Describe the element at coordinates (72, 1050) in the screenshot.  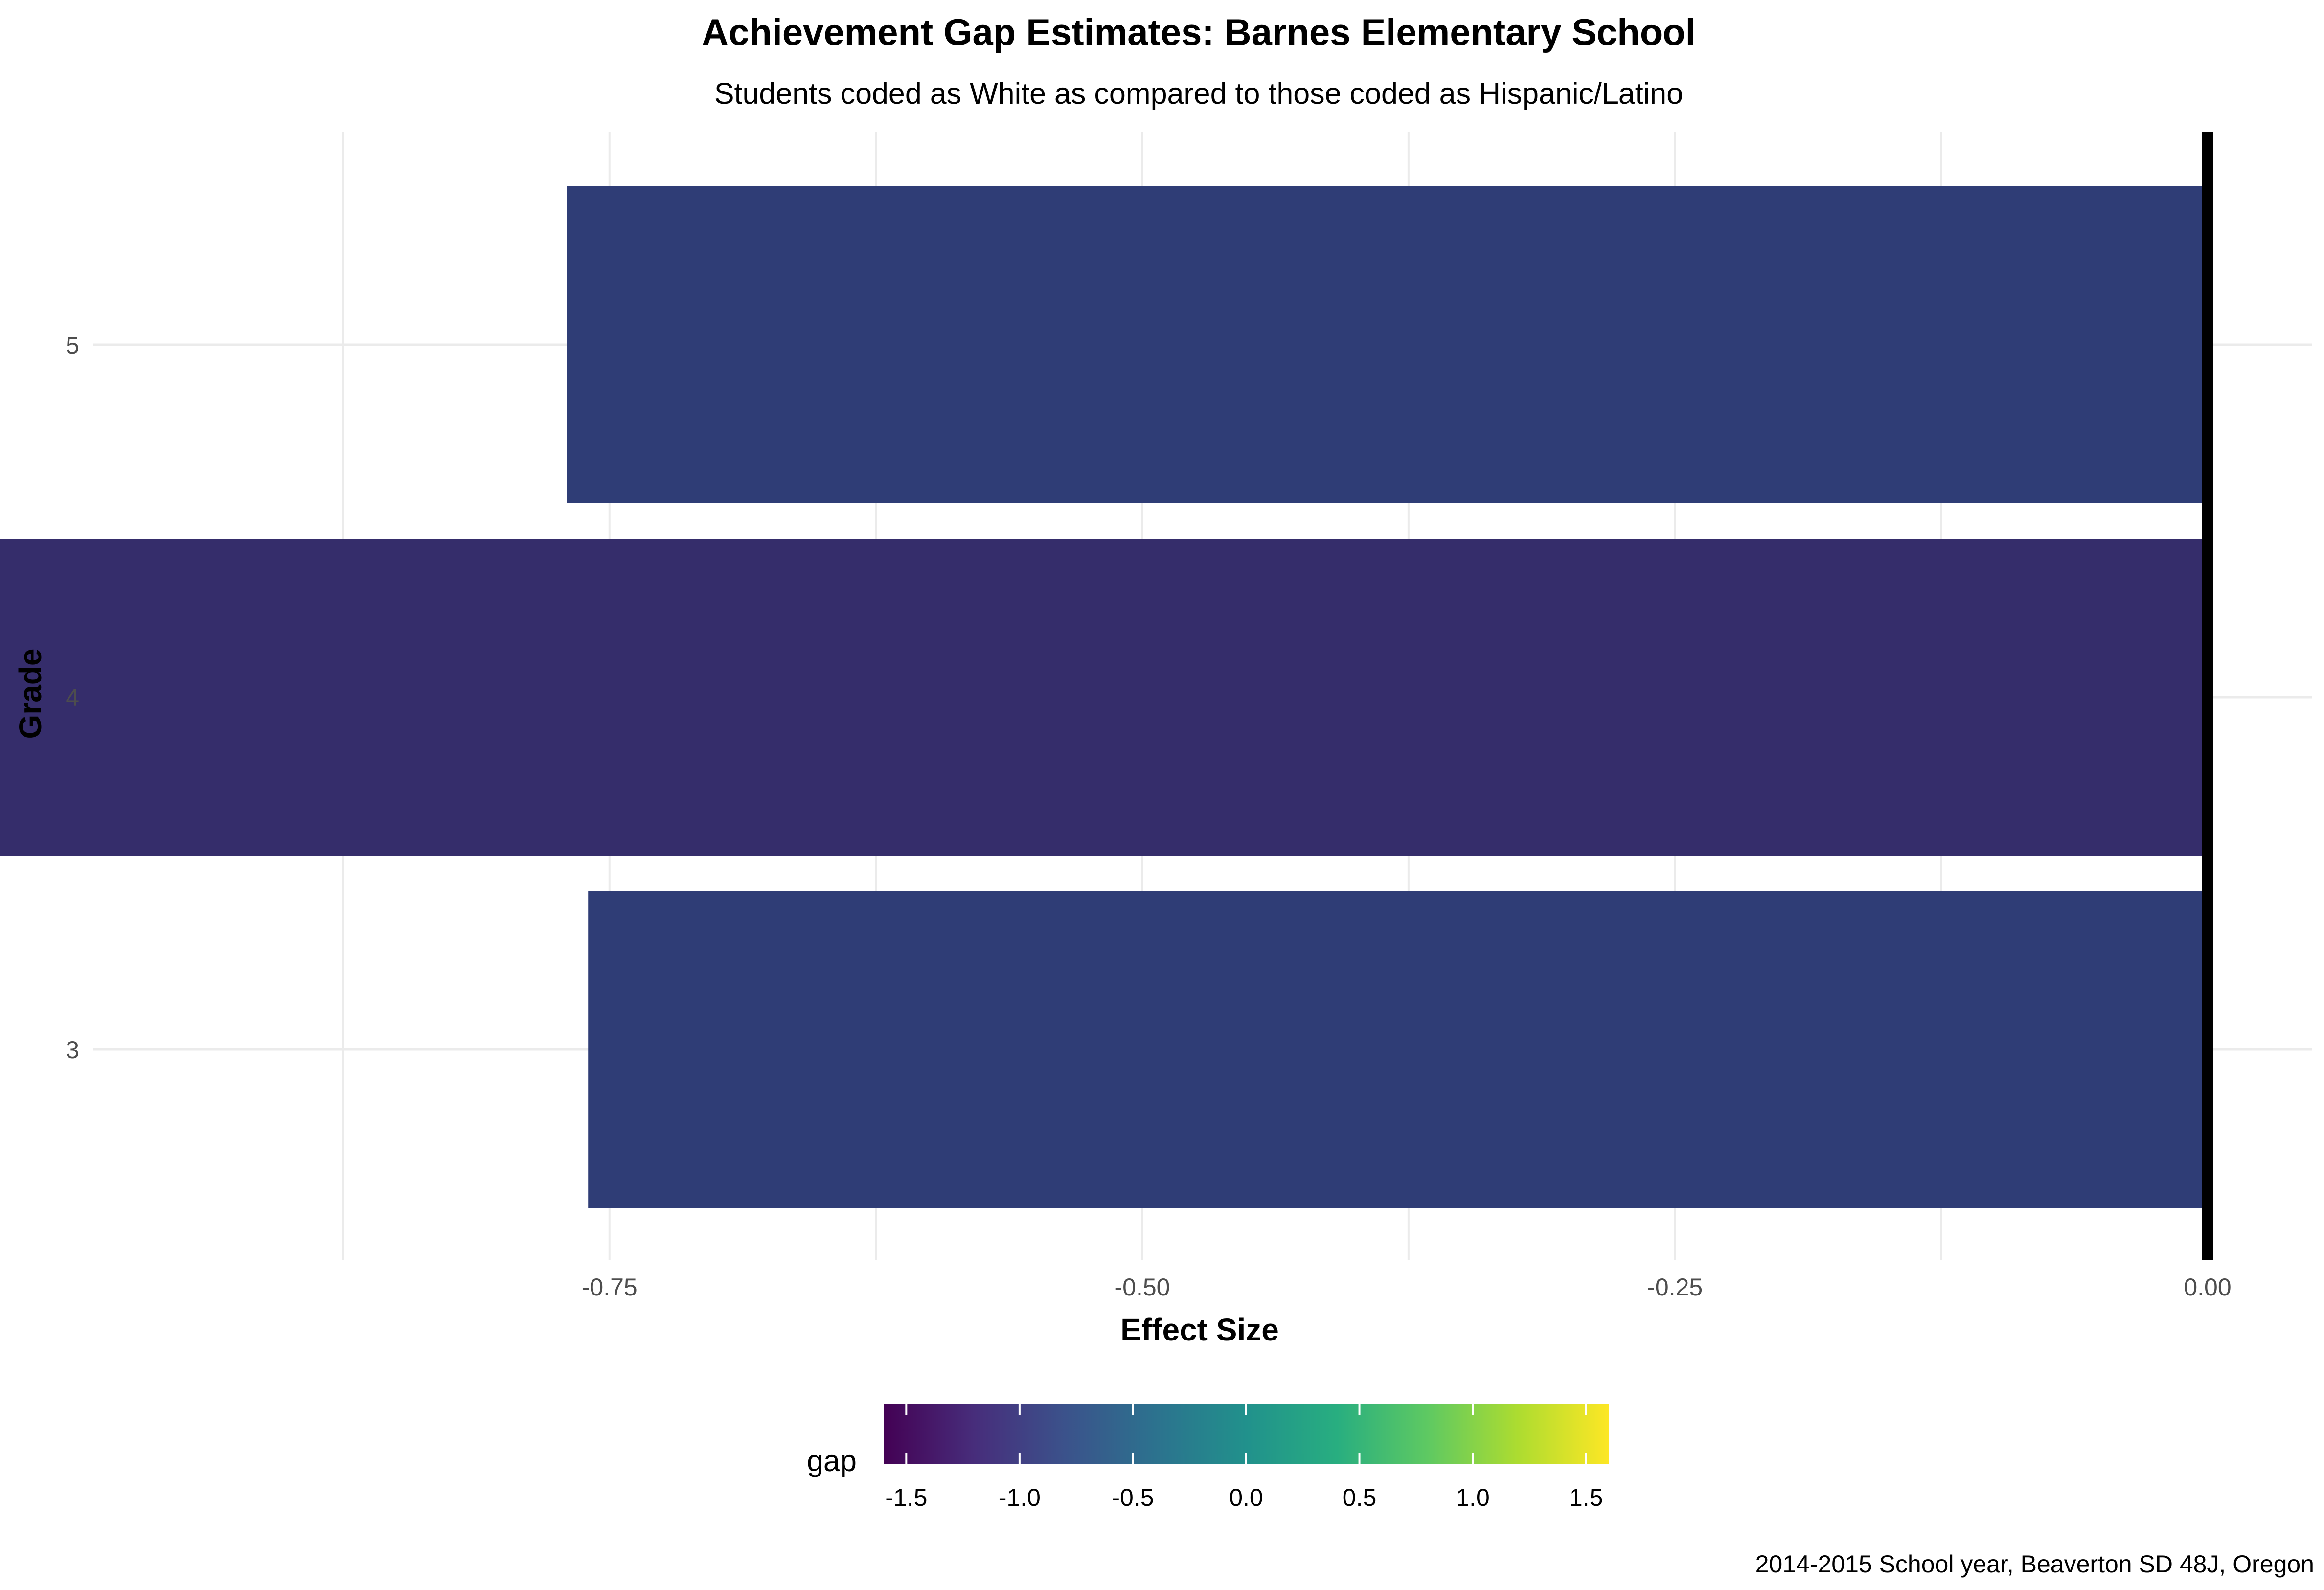
I see `y-tick-label: 3` at that location.